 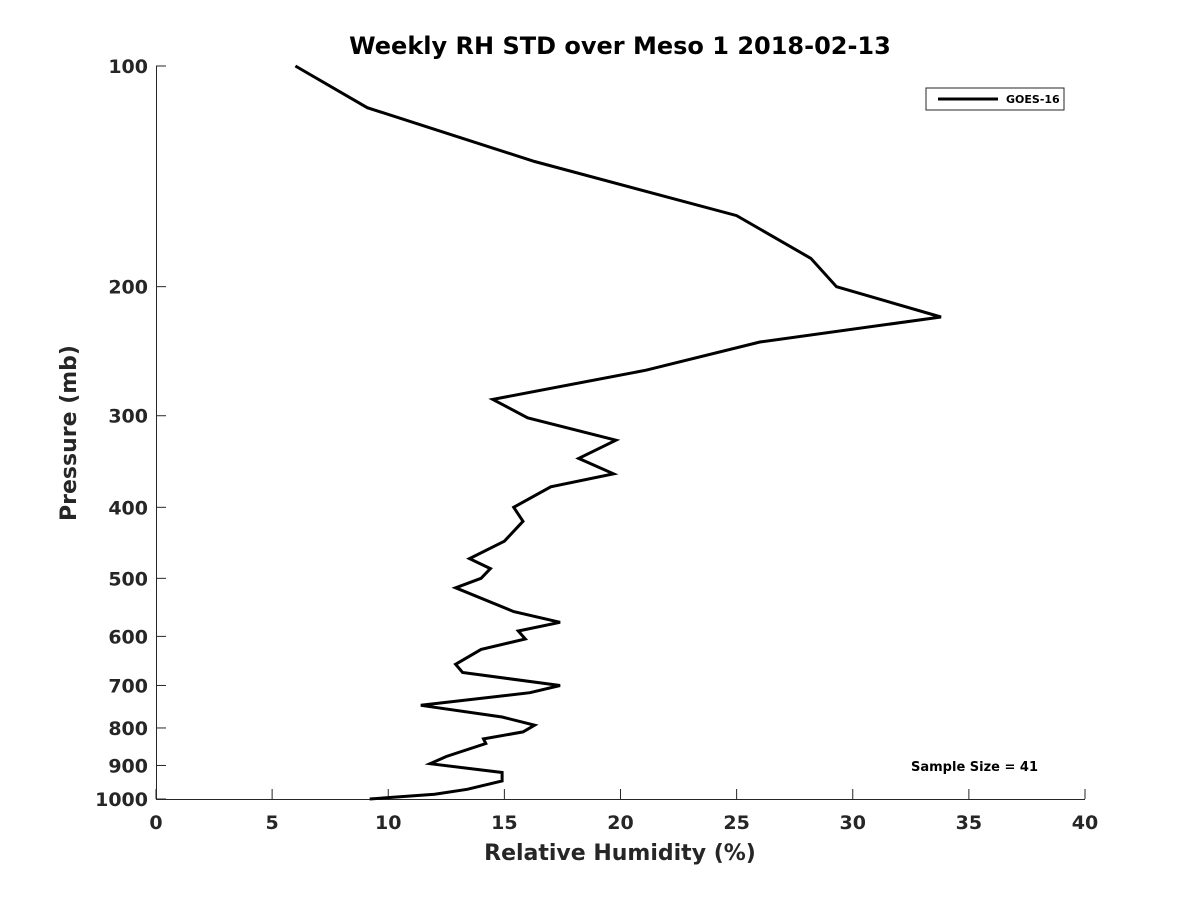 What do you see at coordinates (620, 46) in the screenshot?
I see `chart-title: Weekly RH STD over Meso 1 2018-02-13` at bounding box center [620, 46].